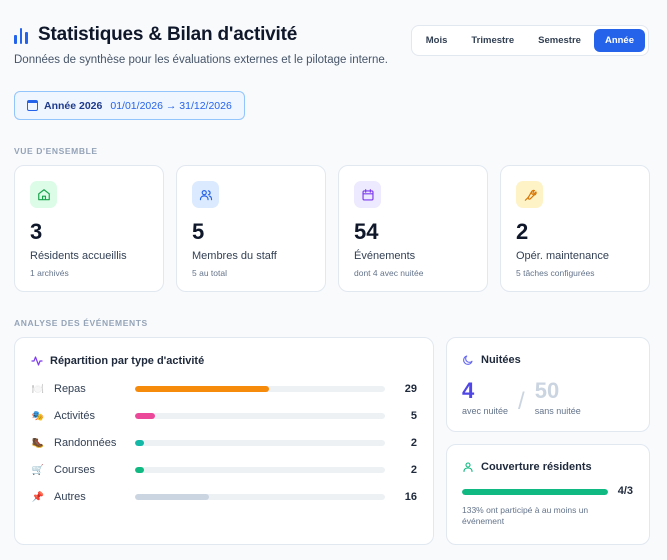 The width and height of the screenshot is (667, 560). Describe the element at coordinates (43, 194) in the screenshot. I see `home-icon` at that location.